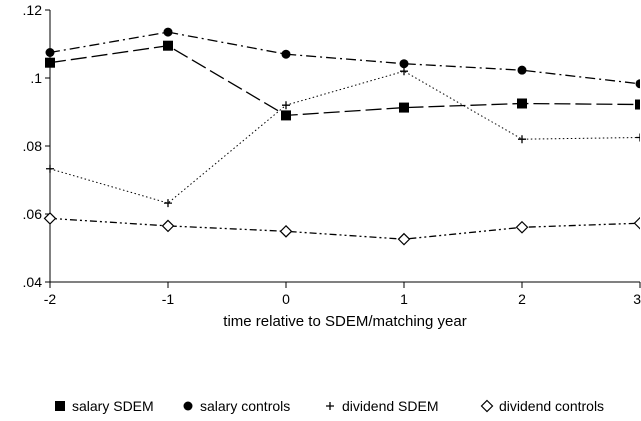 The width and height of the screenshot is (641, 421). I want to click on legend-label: dividend controls, so click(551, 406).